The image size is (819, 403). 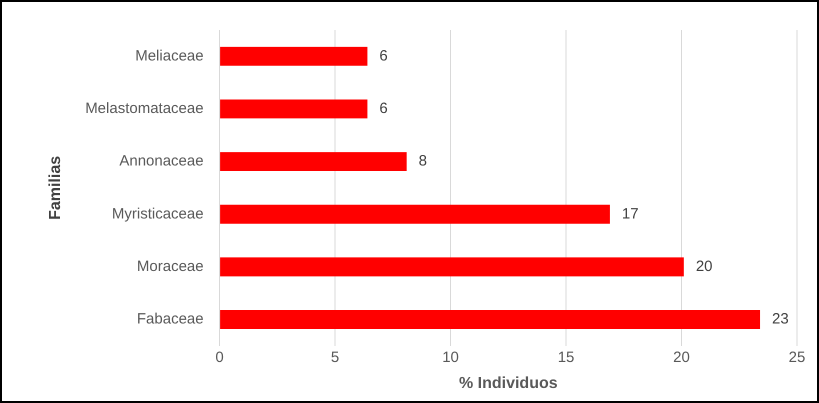 What do you see at coordinates (170, 319) in the screenshot?
I see `y-tick-label: Fabaceae` at bounding box center [170, 319].